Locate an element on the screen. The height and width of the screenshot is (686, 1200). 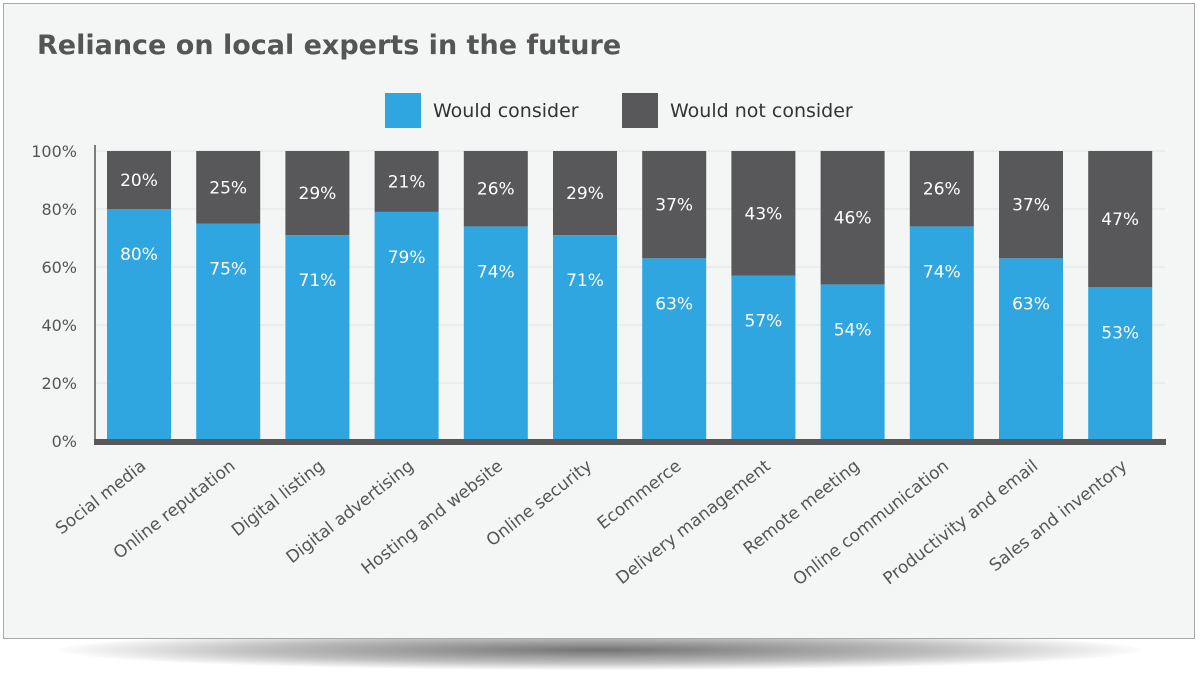
data-label: 53% is located at coordinates (1120, 333).